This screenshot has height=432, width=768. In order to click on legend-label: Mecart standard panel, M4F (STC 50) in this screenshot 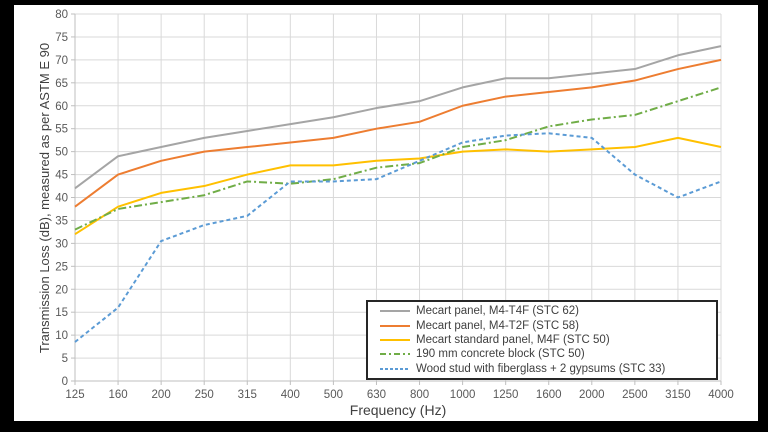, I will do `click(513, 339)`.